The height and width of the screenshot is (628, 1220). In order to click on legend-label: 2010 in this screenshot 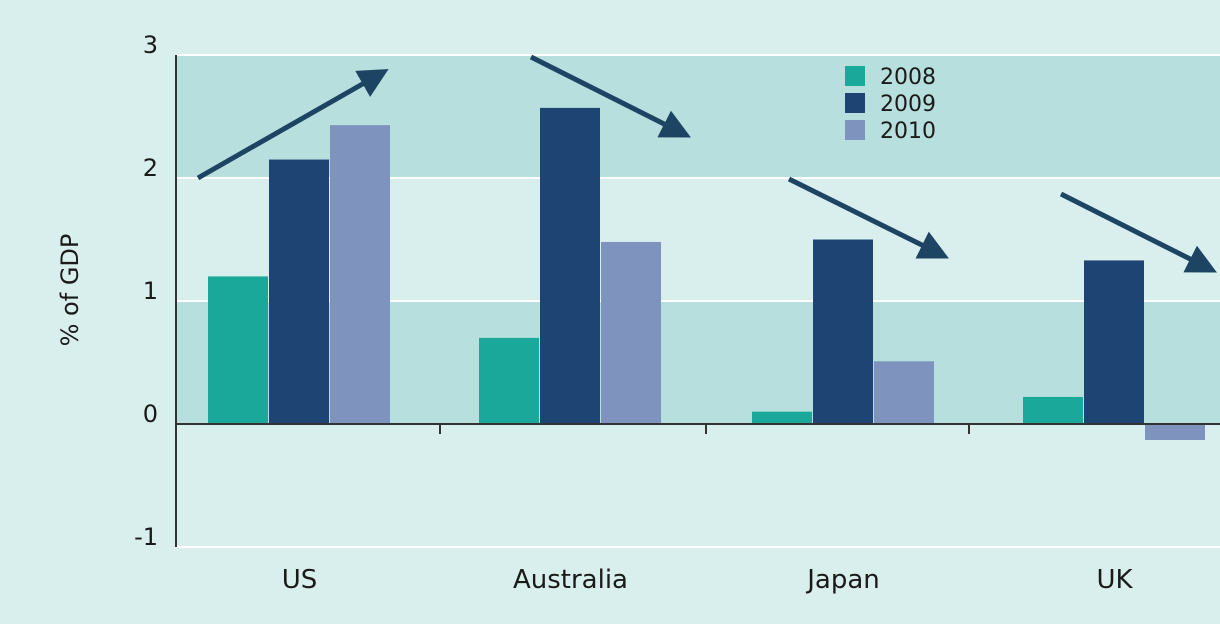, I will do `click(908, 131)`.